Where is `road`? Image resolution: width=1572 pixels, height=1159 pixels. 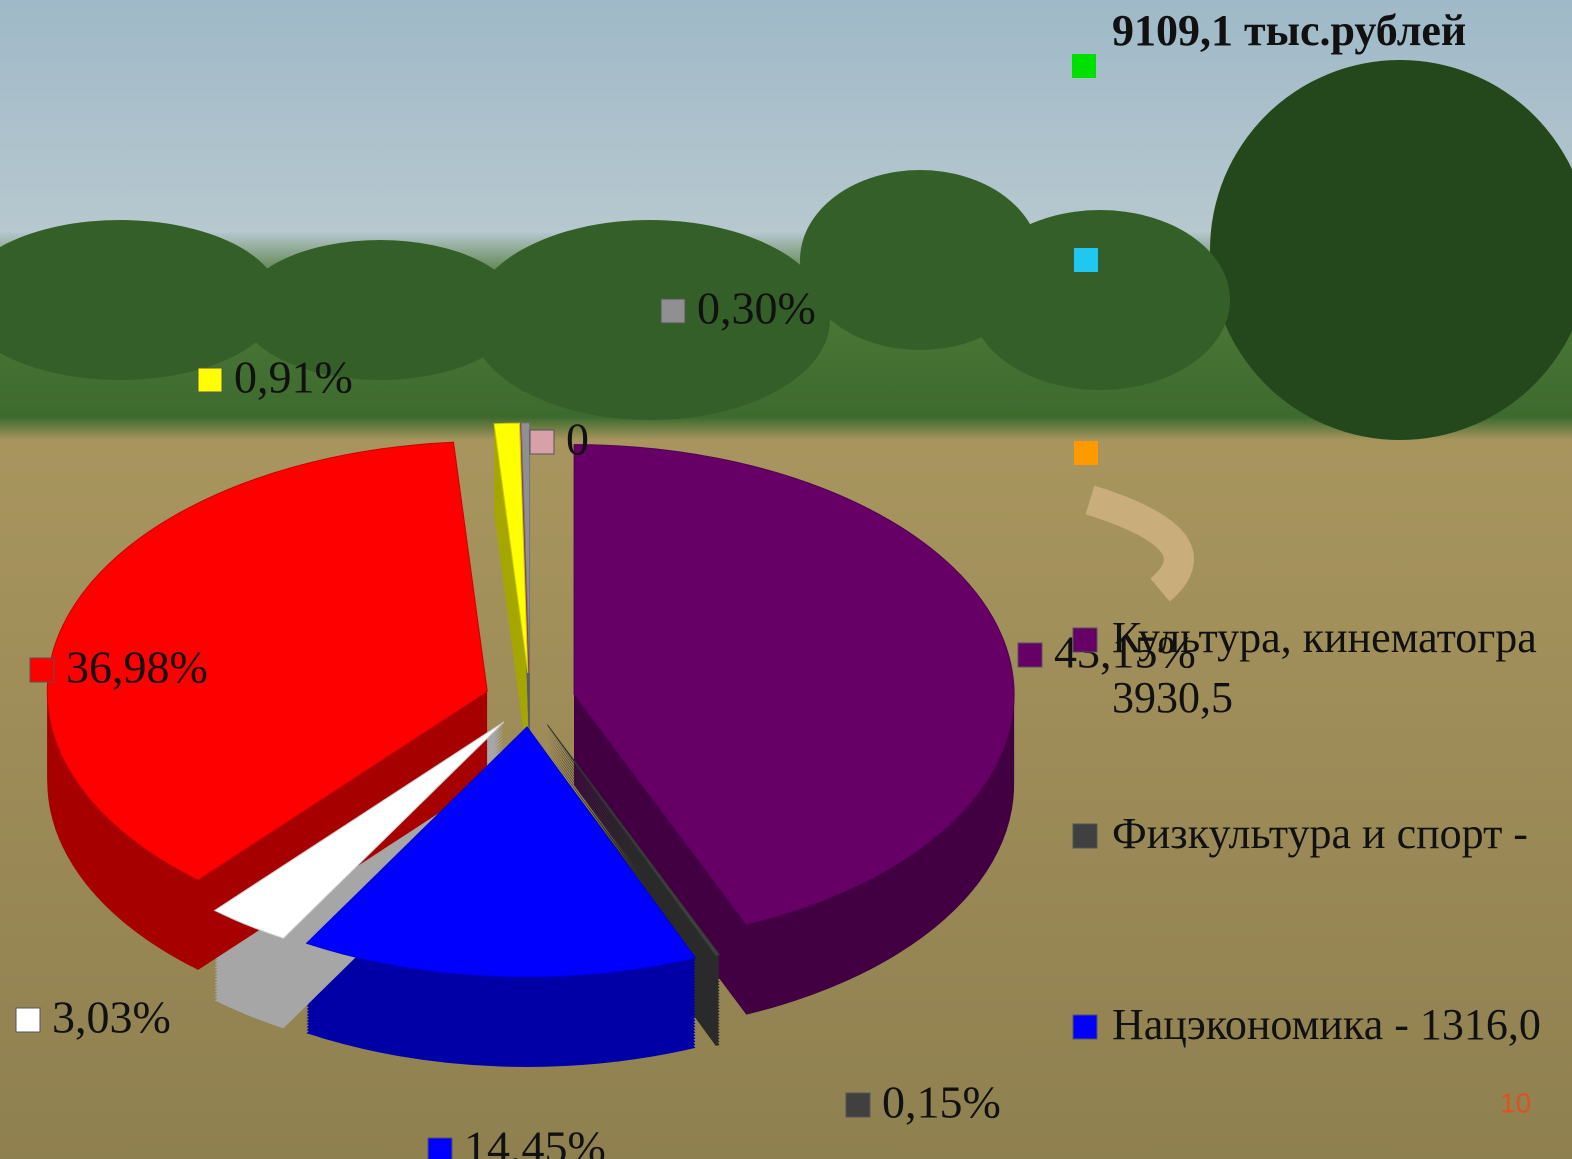 road is located at coordinates (1139, 543).